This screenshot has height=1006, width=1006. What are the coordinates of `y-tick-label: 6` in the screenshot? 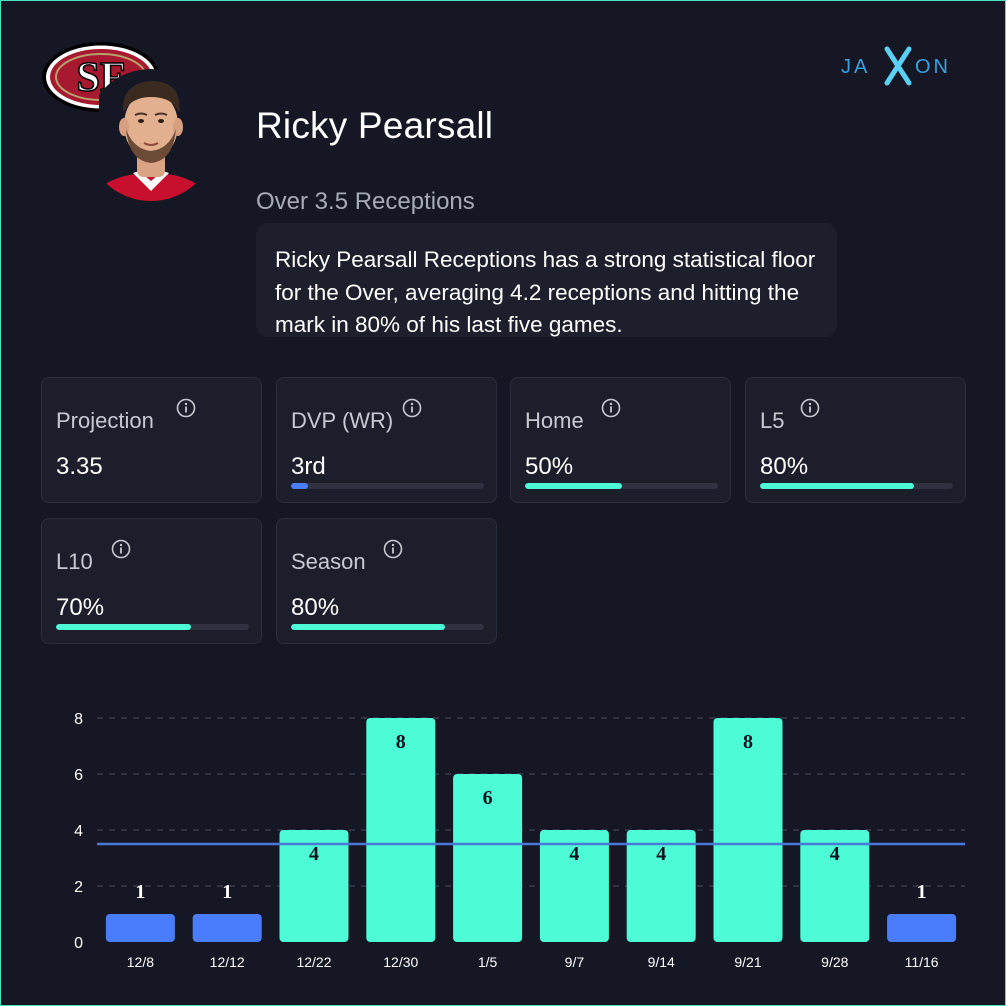 It's located at (78, 775).